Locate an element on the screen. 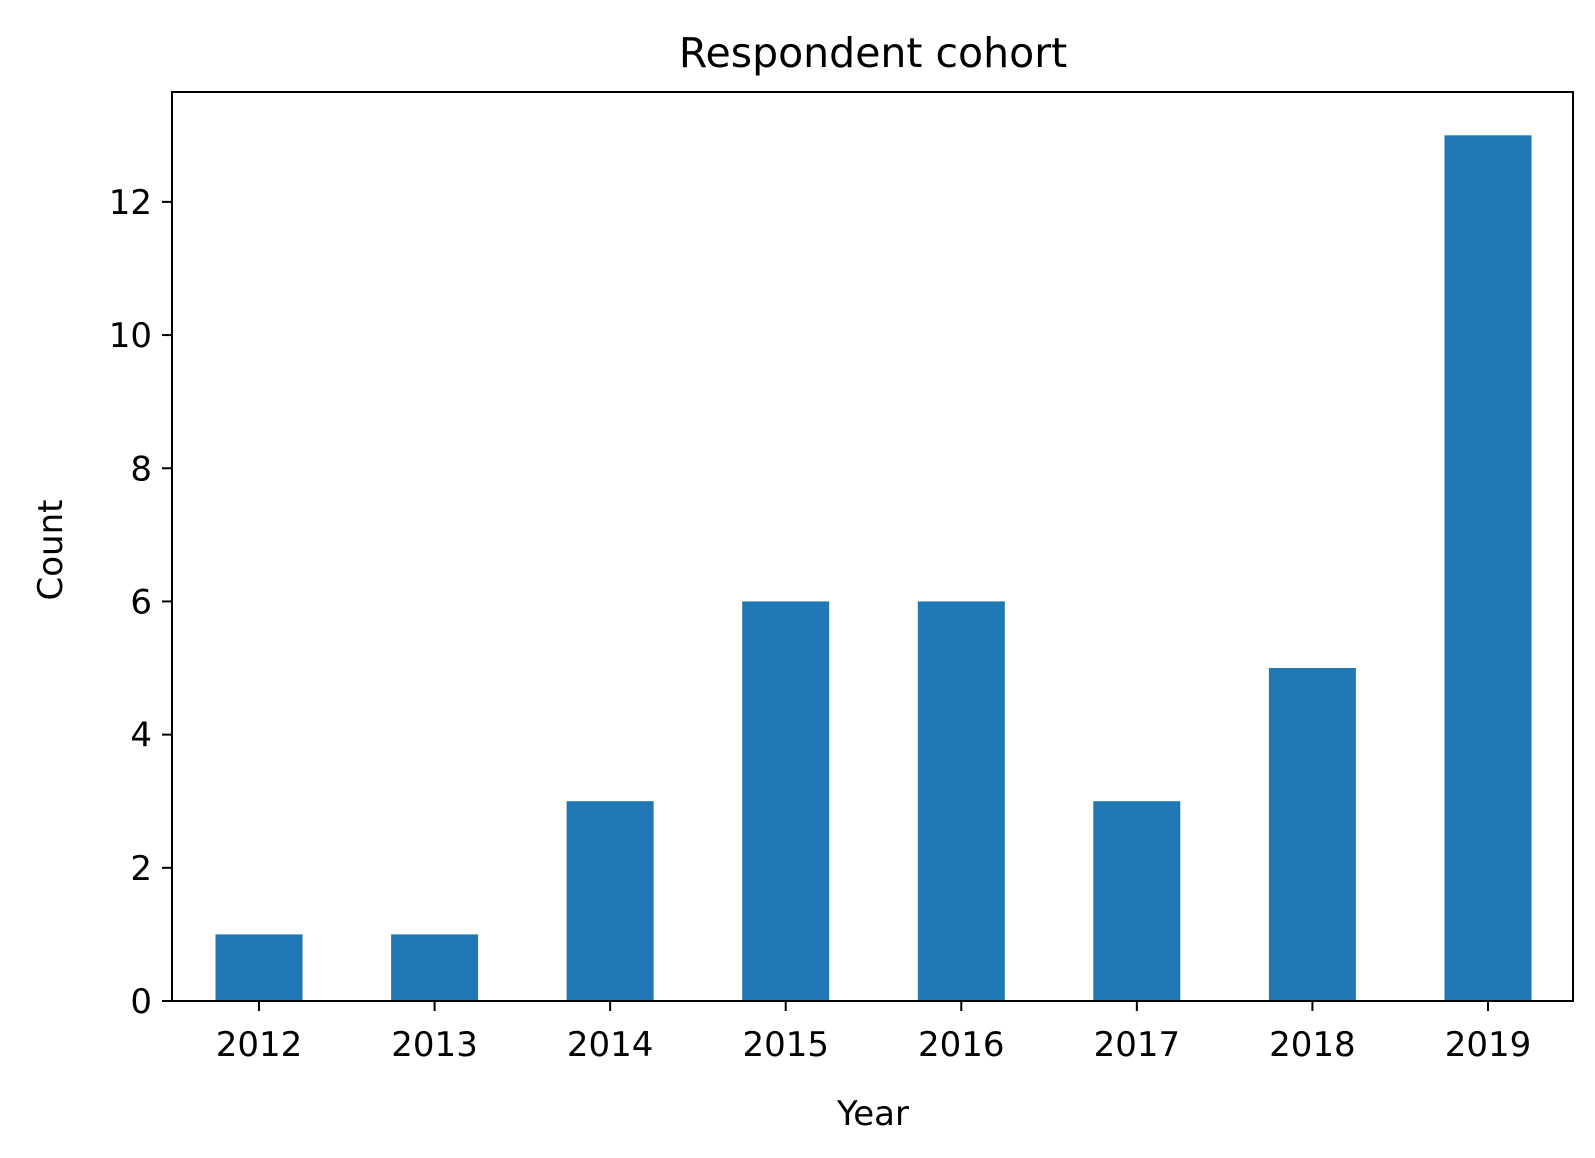  y-tick-label: 6 is located at coordinates (141, 602).